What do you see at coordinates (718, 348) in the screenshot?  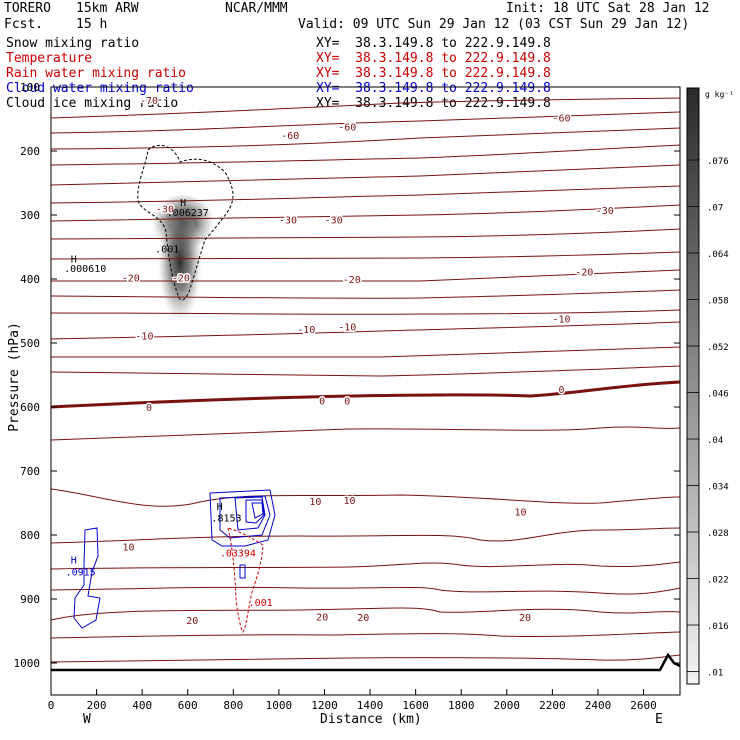 I see `colorbar-label: .052` at bounding box center [718, 348].